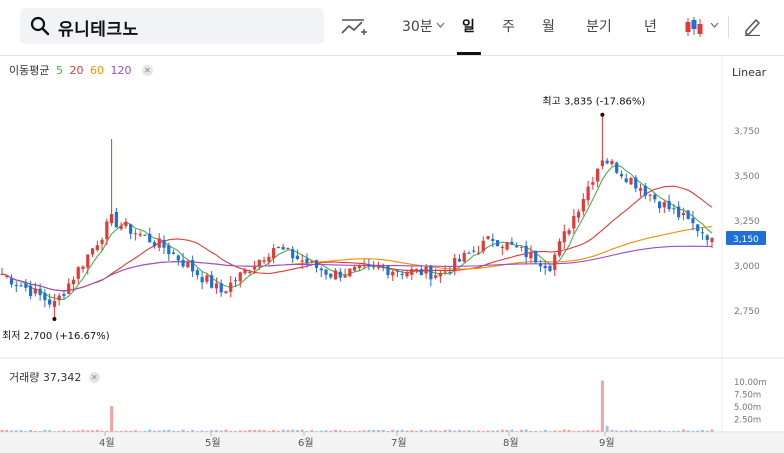  Describe the element at coordinates (747, 408) in the screenshot. I see `volume-tick-label: 5.00m` at that location.